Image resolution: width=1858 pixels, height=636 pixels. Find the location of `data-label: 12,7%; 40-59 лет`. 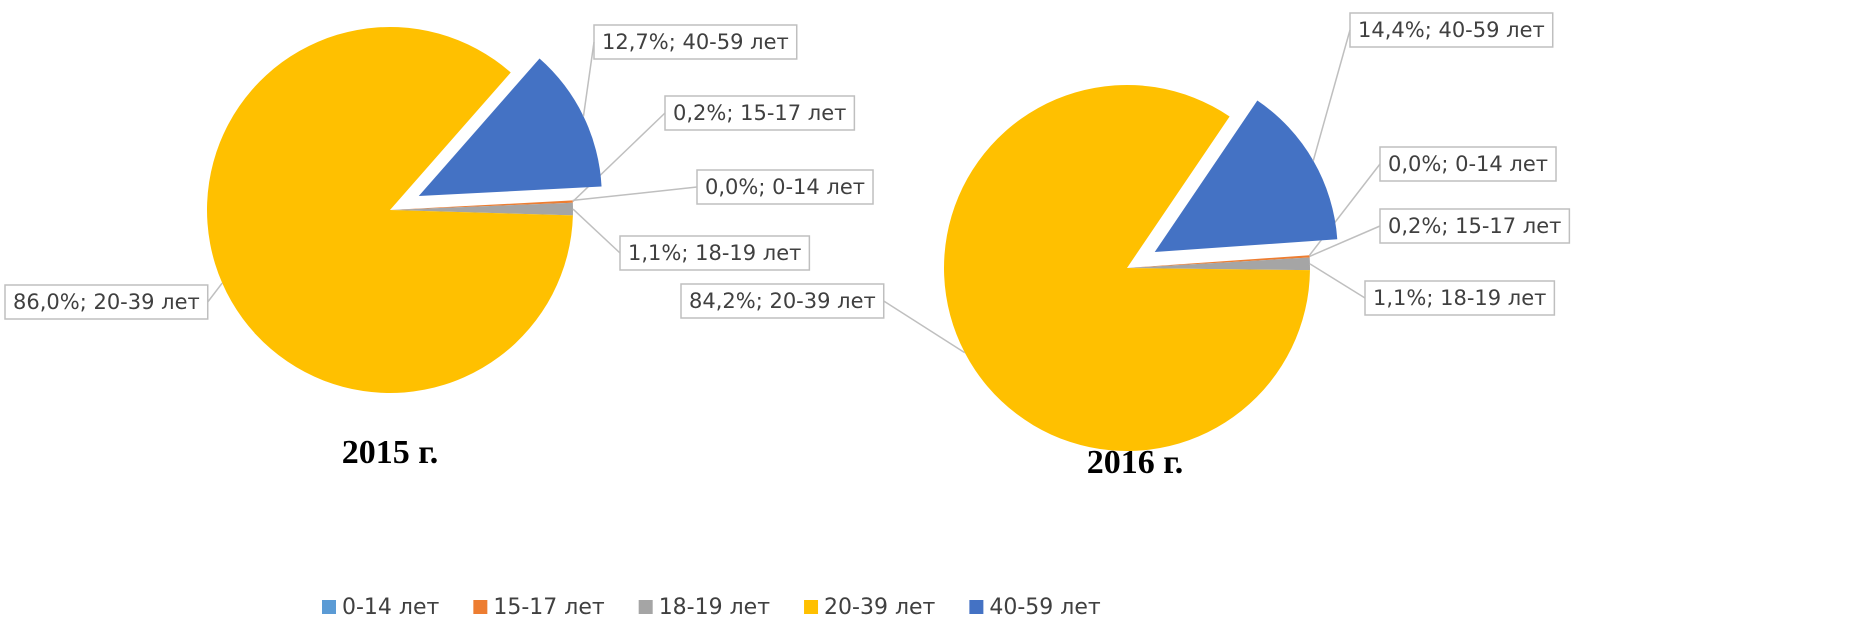

data-label: 12,7%; 40-59 лет is located at coordinates (695, 42).